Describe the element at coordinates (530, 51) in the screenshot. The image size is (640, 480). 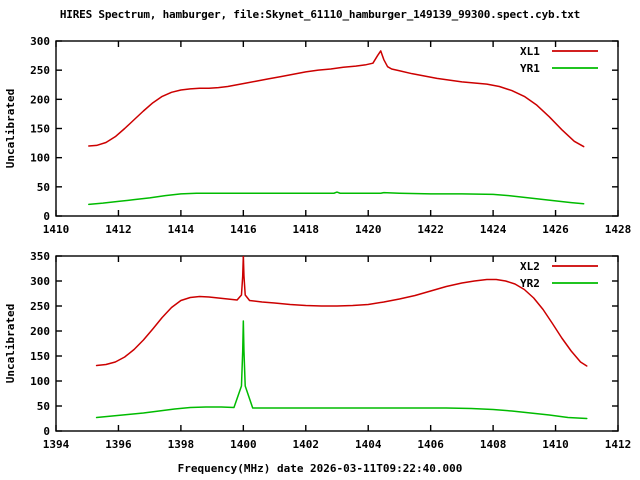
I see `legend-label-xl1: XL1` at that location.